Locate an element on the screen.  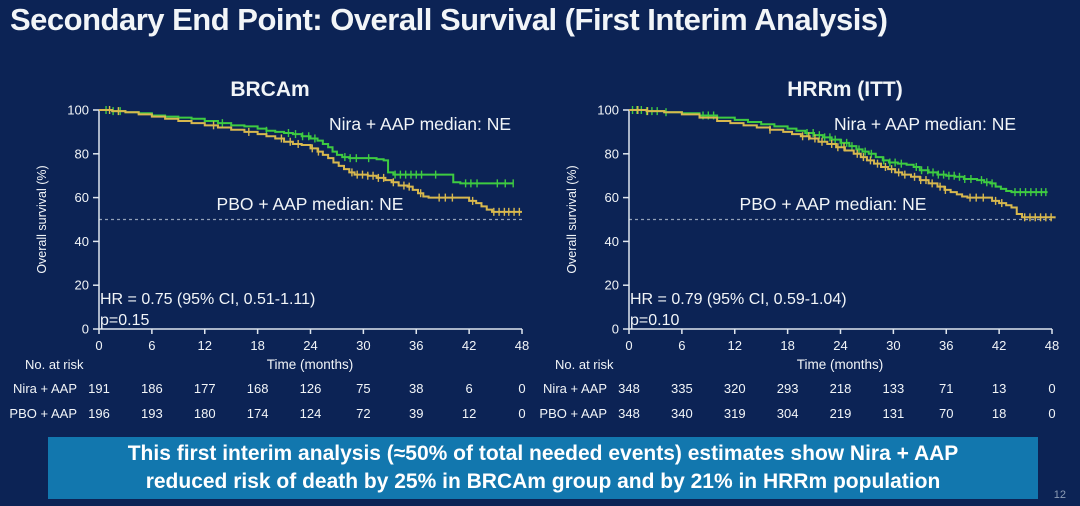
hr-annotation: HR = 0.79 (95% CI, 0.59-1.04) is located at coordinates (738, 299).